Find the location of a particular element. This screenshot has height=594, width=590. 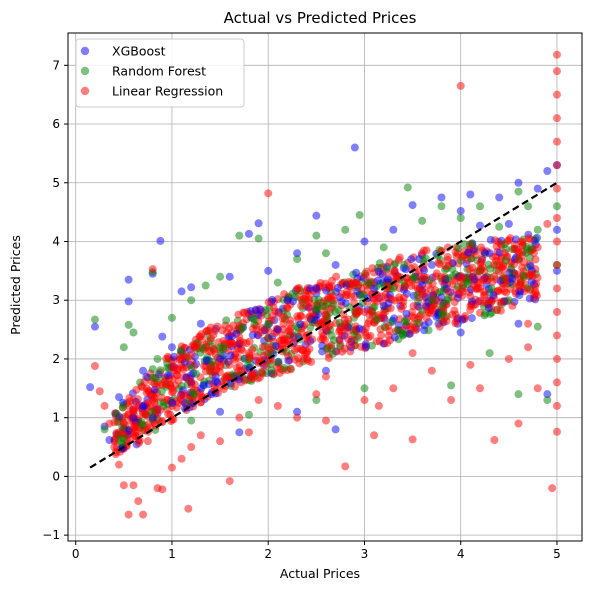

x-tick-label: 0 is located at coordinates (76, 554).